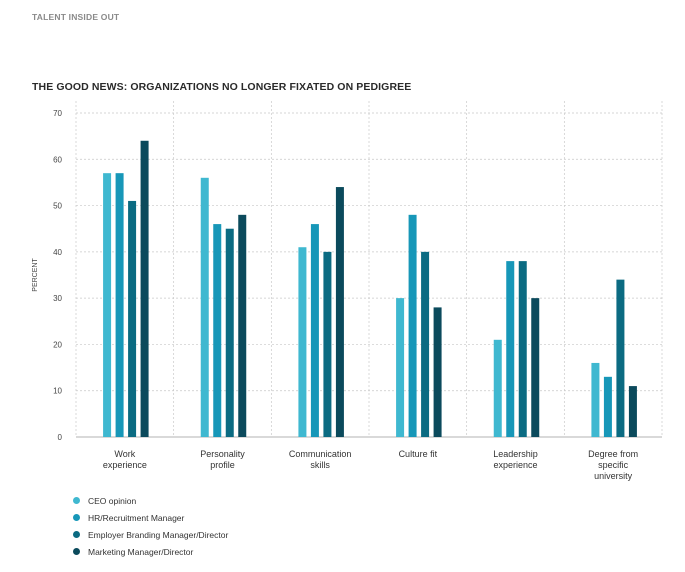 The height and width of the screenshot is (572, 685). Describe the element at coordinates (222, 454) in the screenshot. I see `x-tick-label: Personality` at that location.